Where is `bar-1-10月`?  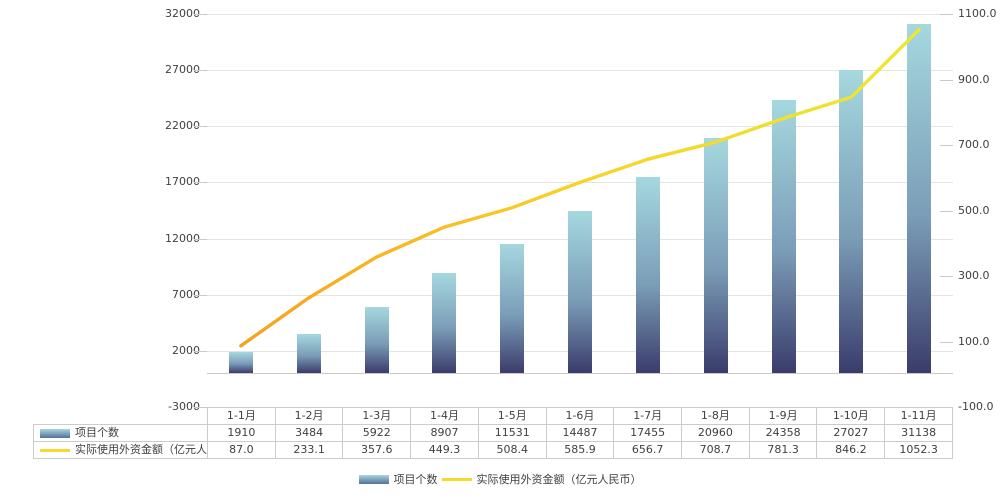
bar-1-10月 is located at coordinates (851, 221).